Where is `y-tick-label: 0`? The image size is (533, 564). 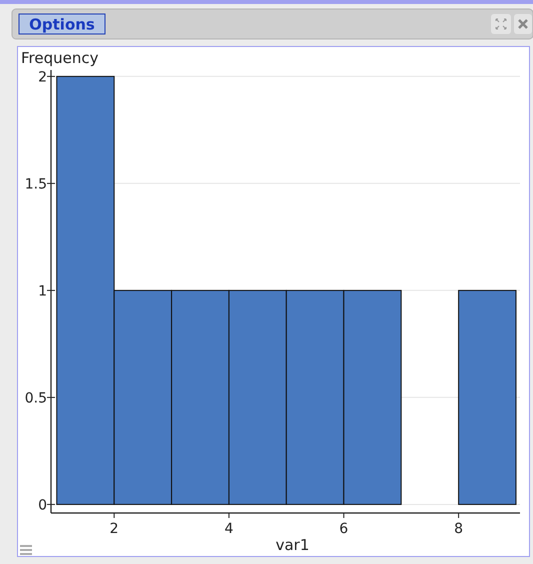 y-tick-label: 0 is located at coordinates (42, 505).